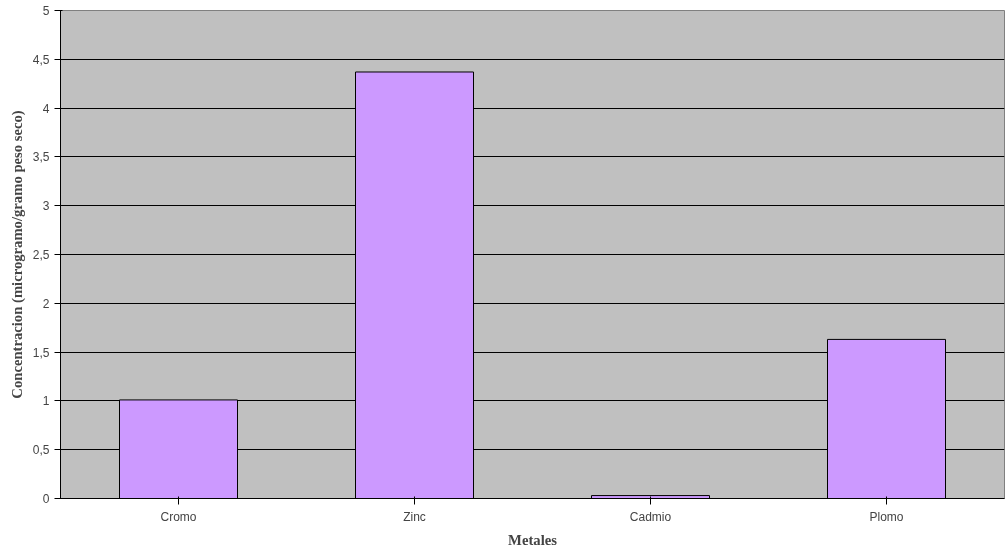 This screenshot has width=1008, height=550. Describe the element at coordinates (886, 516) in the screenshot. I see `x-tick-label: Plomo` at that location.